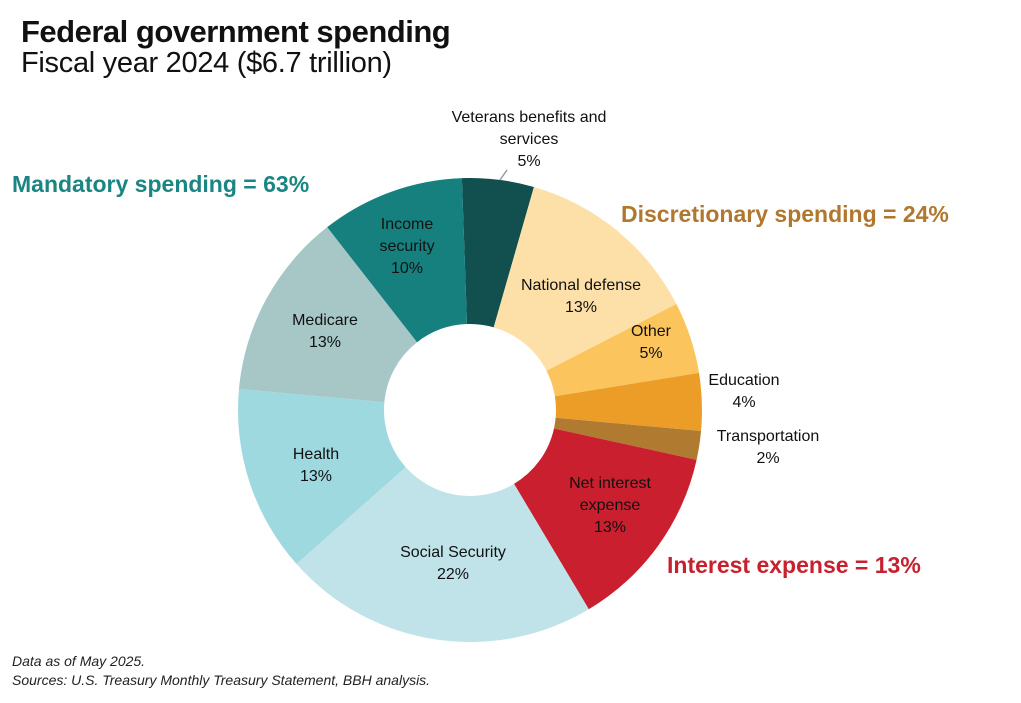 The image size is (1021, 703). What do you see at coordinates (406, 246) in the screenshot?
I see `slice-label-income-security: Income security 10%` at bounding box center [406, 246].